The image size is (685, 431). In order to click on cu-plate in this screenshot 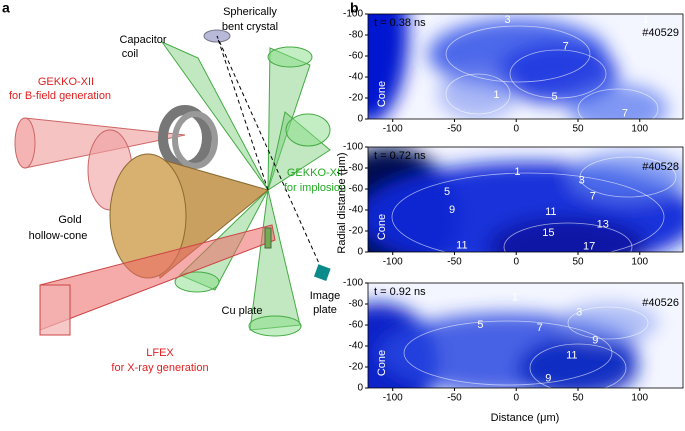, I will do `click(268, 238)`.